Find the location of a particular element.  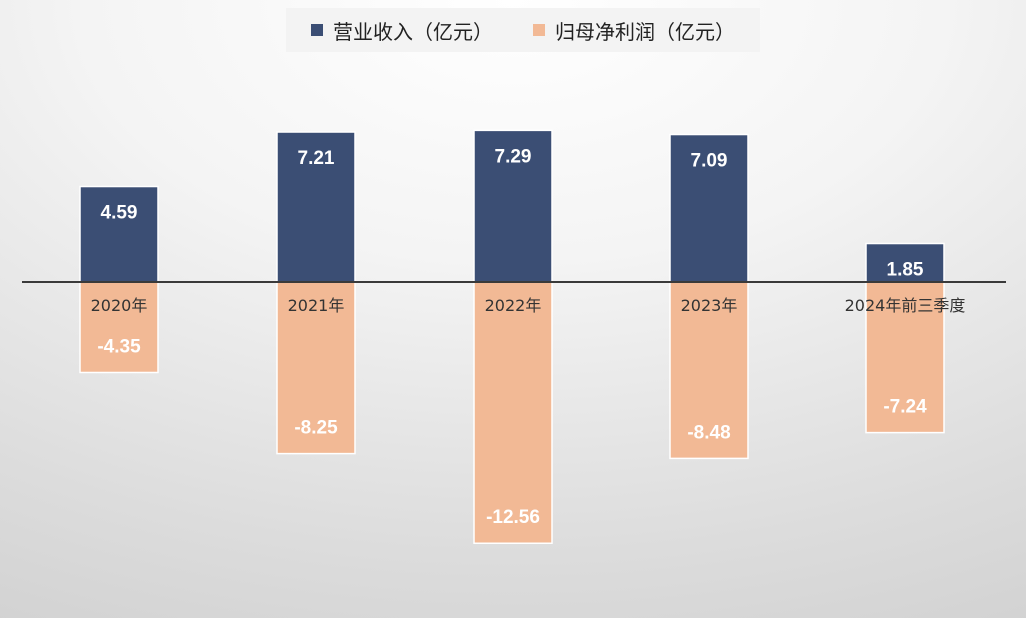

legend-label-revenue: 营业收入（亿元） is located at coordinates (413, 31).